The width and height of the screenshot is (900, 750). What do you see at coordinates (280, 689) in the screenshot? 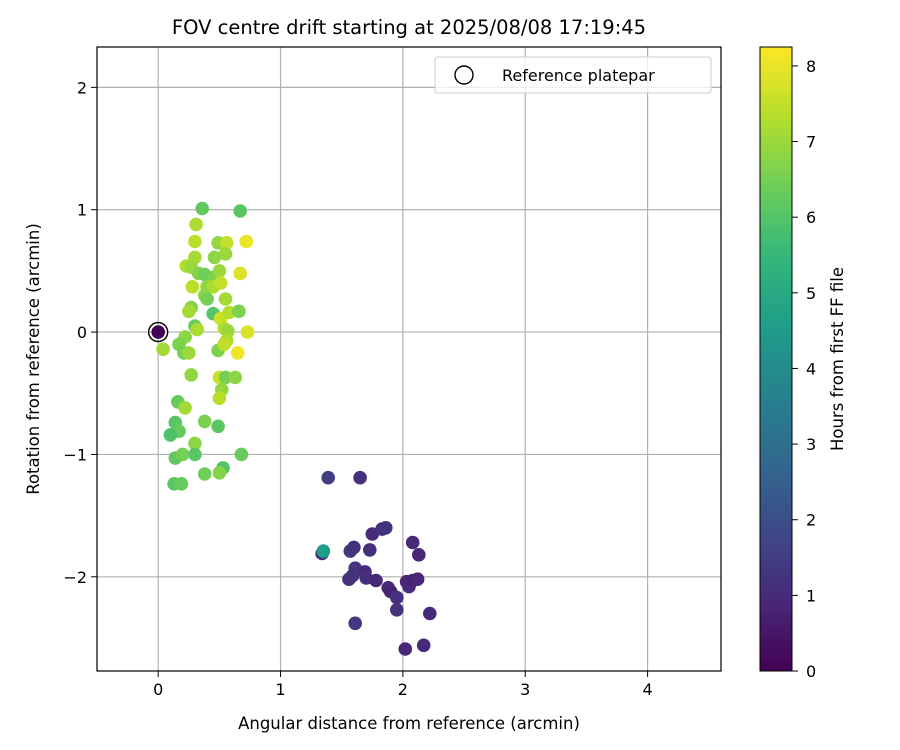
I see `x-tick-label: 1` at bounding box center [280, 689].